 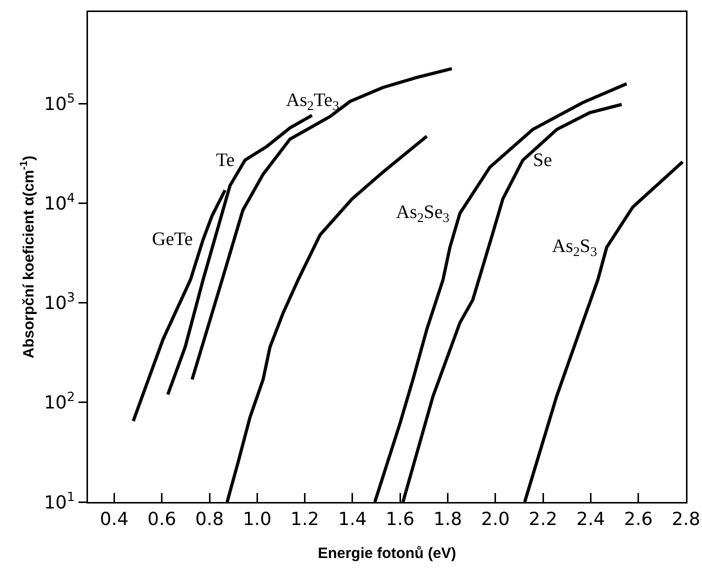 What do you see at coordinates (495, 519) in the screenshot?
I see `x-tick-label: 2.0` at bounding box center [495, 519].